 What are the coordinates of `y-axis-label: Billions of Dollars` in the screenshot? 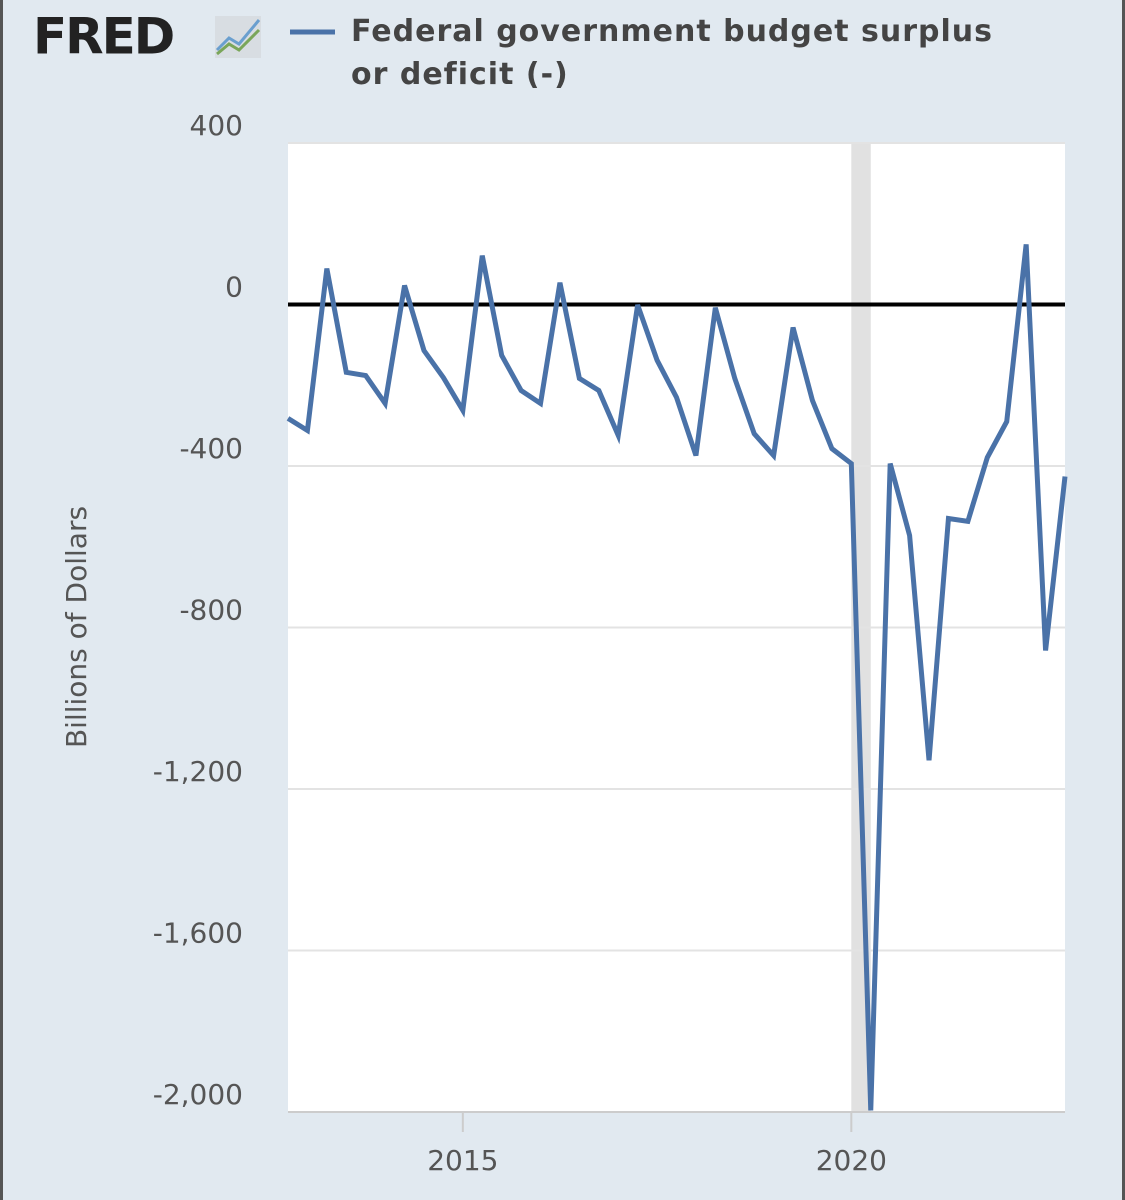 It's located at (76, 627).